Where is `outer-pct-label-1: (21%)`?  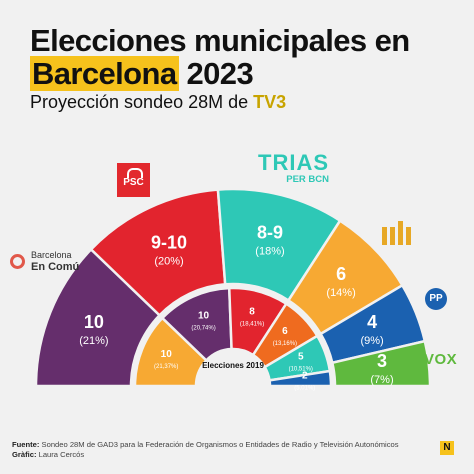 outer-pct-label-1: (21%) is located at coordinates (93, 341).